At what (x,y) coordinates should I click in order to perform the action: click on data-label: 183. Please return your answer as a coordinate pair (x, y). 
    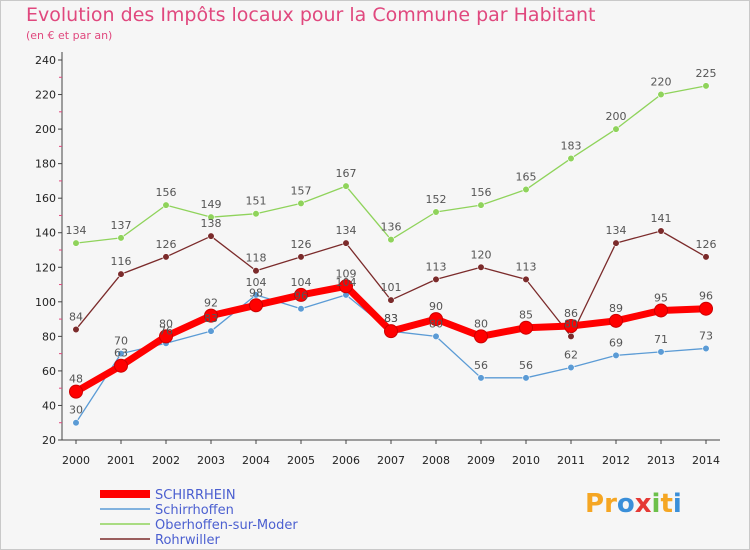
    Looking at the image, I should click on (571, 145).